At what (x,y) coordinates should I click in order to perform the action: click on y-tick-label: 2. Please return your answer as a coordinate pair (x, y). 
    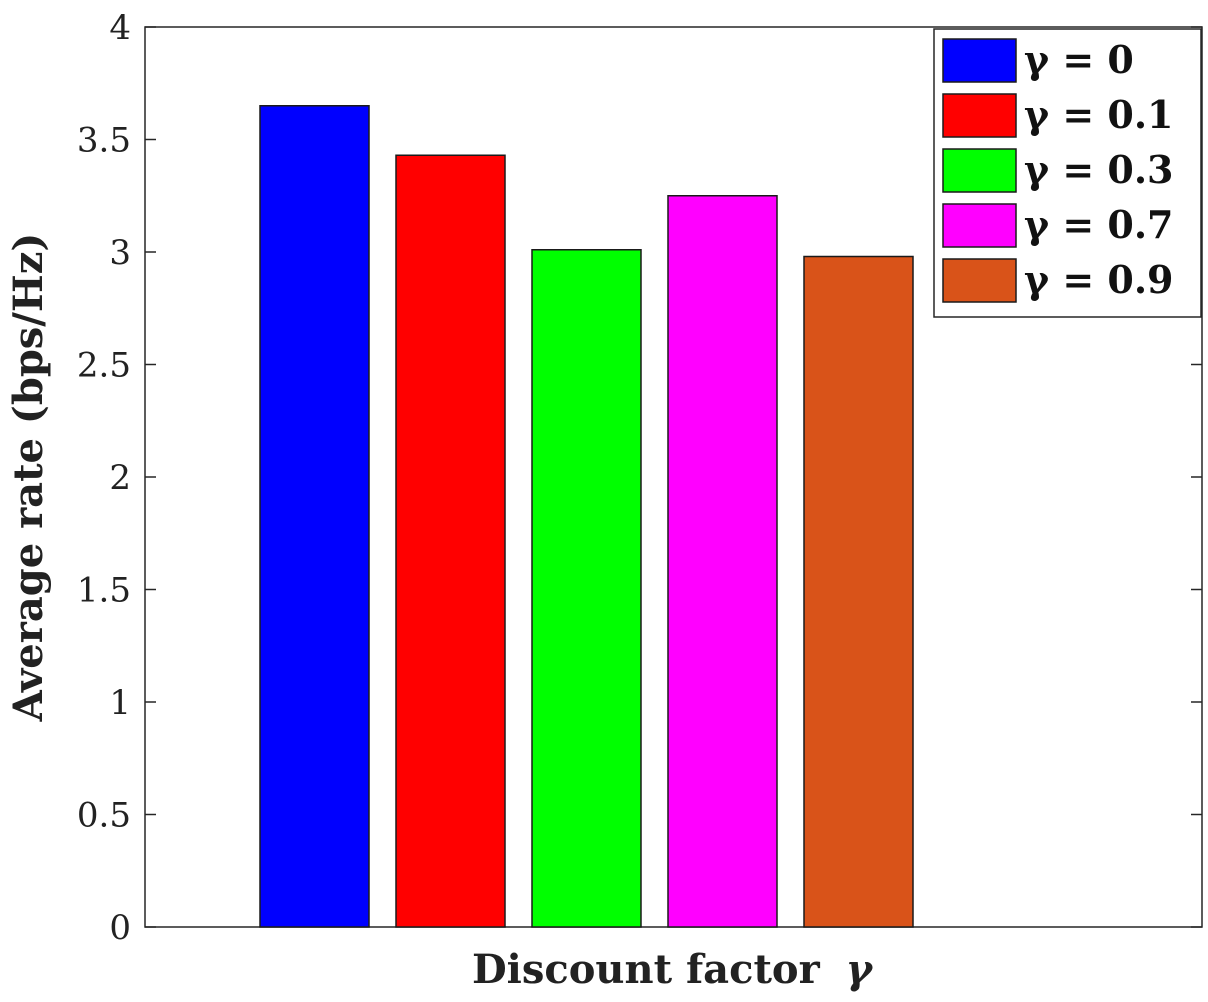
    Looking at the image, I should click on (120, 478).